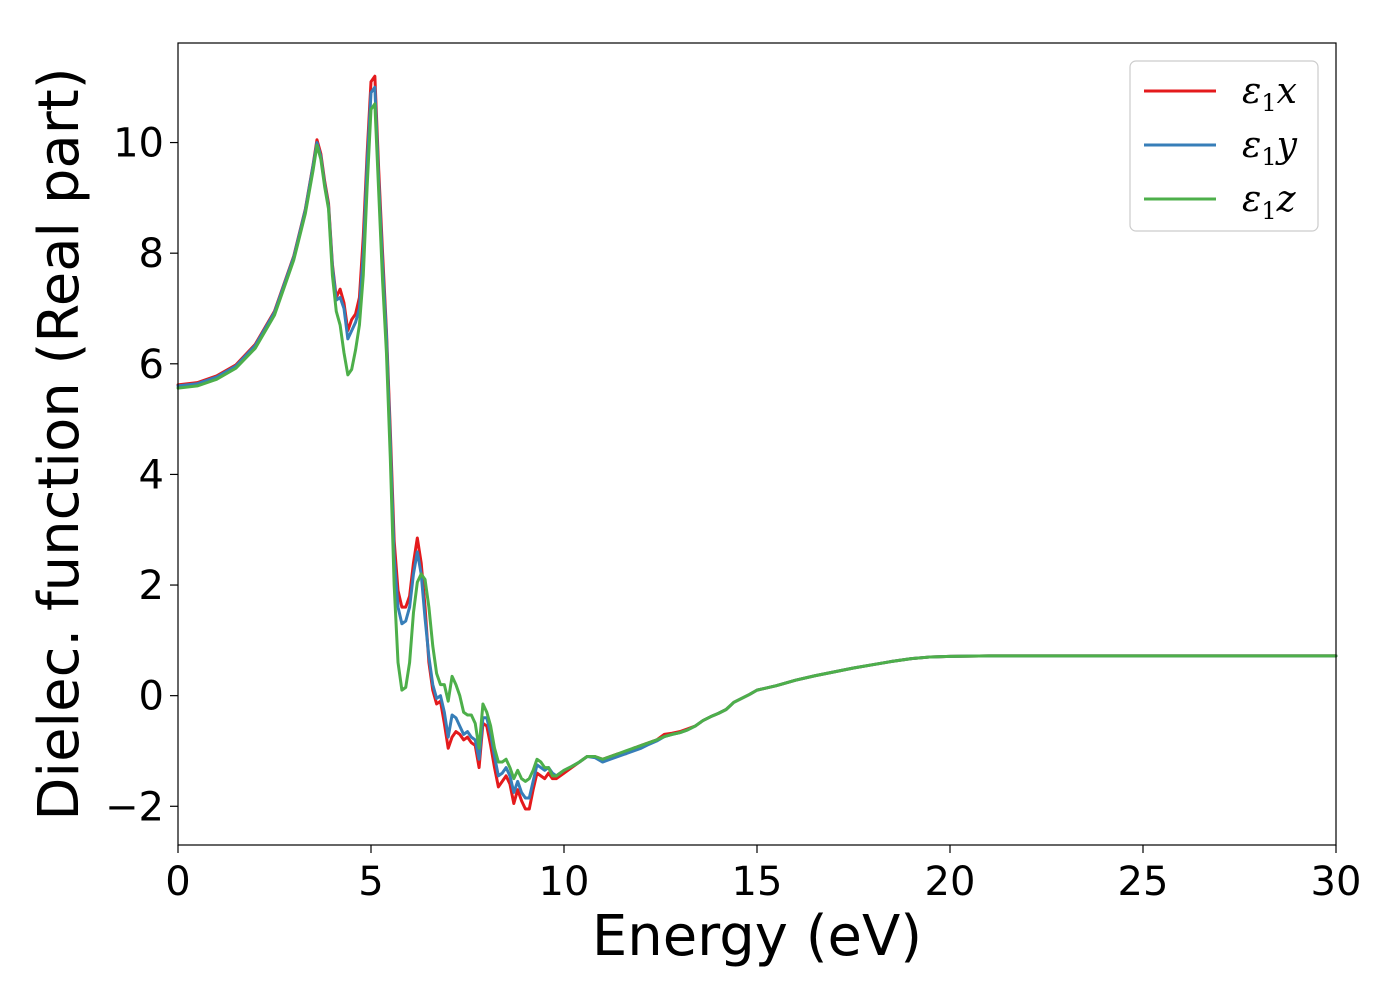 This screenshot has height=1000, width=1400. What do you see at coordinates (151, 475) in the screenshot?
I see `y-tick-label: 4` at bounding box center [151, 475].